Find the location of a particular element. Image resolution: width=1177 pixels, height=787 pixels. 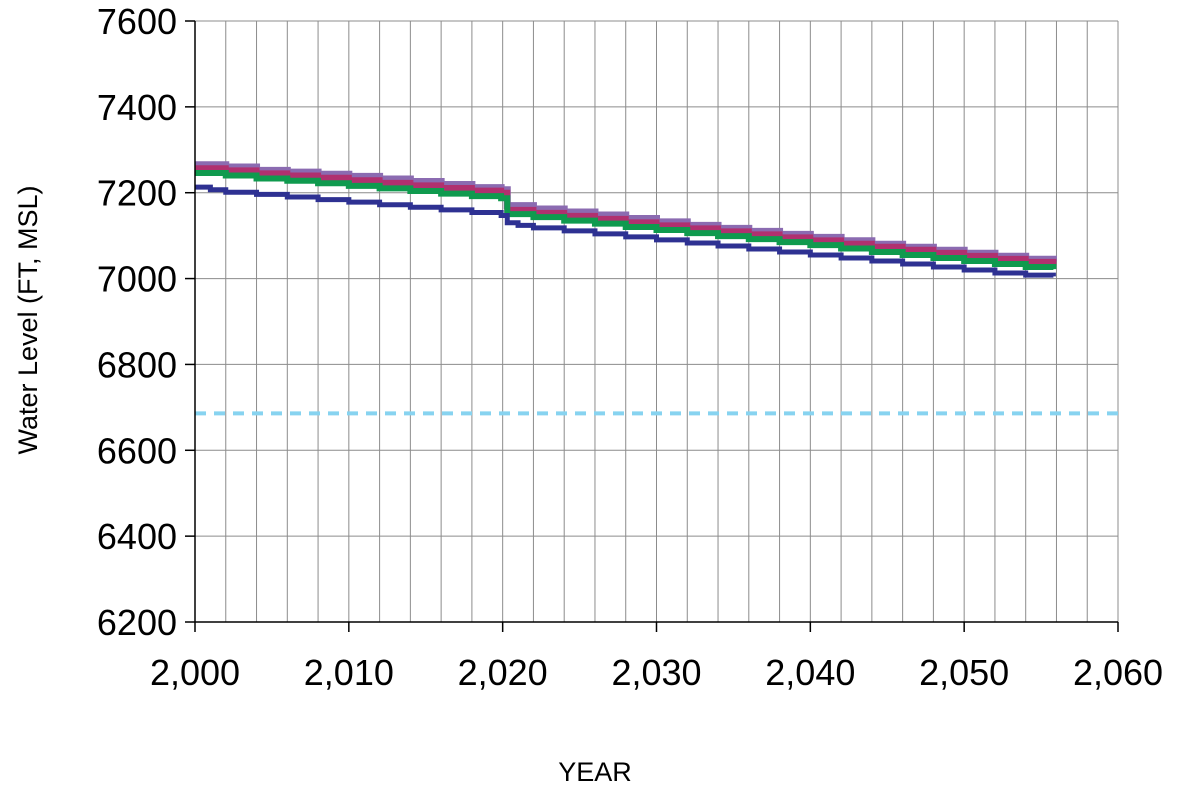

y-tick-label: 6400 is located at coordinates (137, 536).